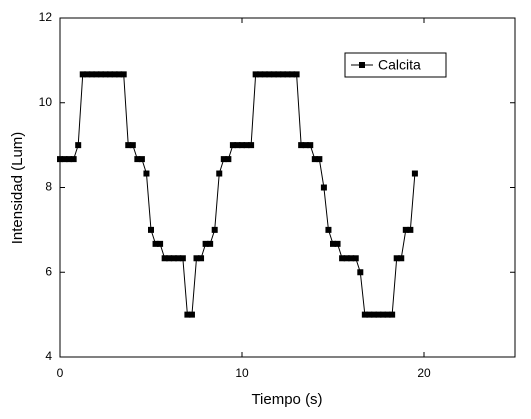 This screenshot has width=531, height=419. Describe the element at coordinates (46, 102) in the screenshot. I see `y-tick-label: 10` at that location.